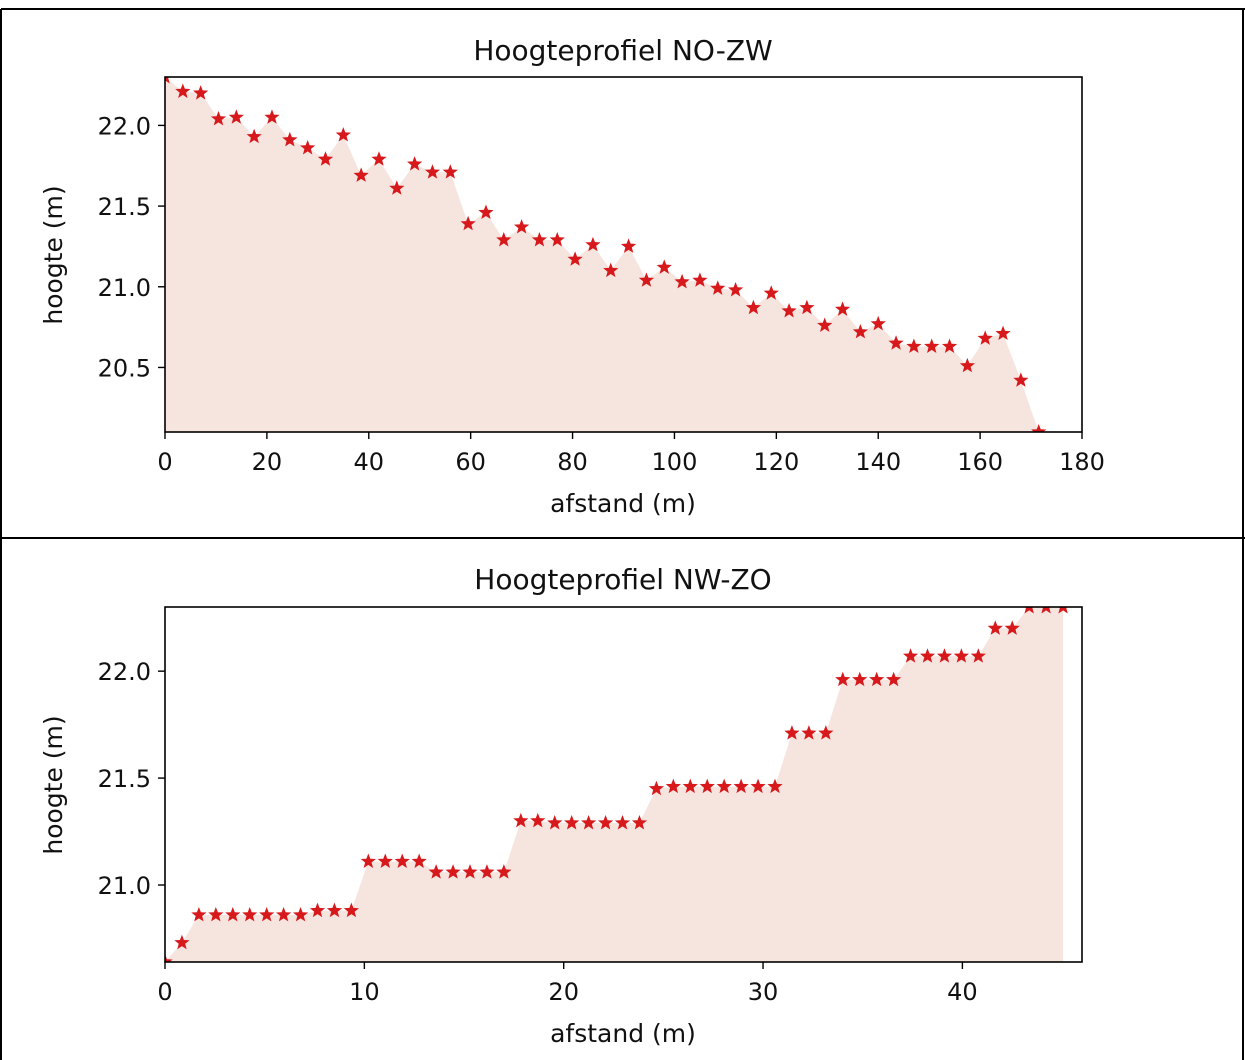 The width and height of the screenshot is (1245, 1060). I want to click on y-tick-label: 21.0, so click(124, 886).